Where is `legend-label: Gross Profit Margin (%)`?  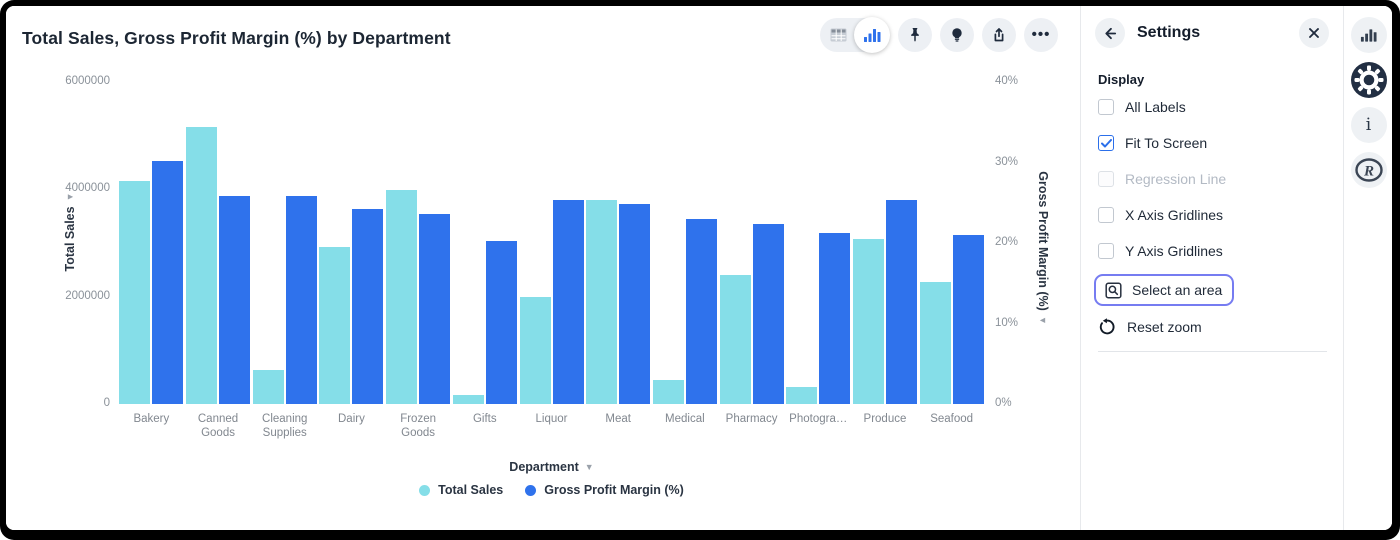 legend-label: Gross Profit Margin (%) is located at coordinates (614, 490).